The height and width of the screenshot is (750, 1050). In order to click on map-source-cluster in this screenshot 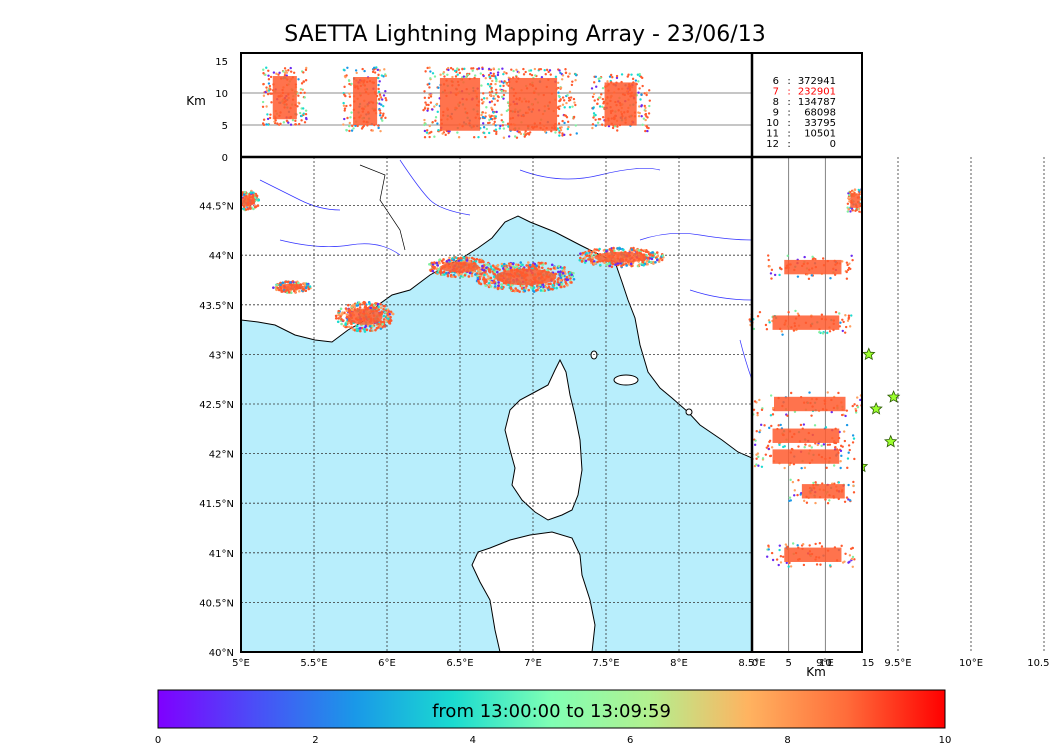, I will do `click(364, 316)`.